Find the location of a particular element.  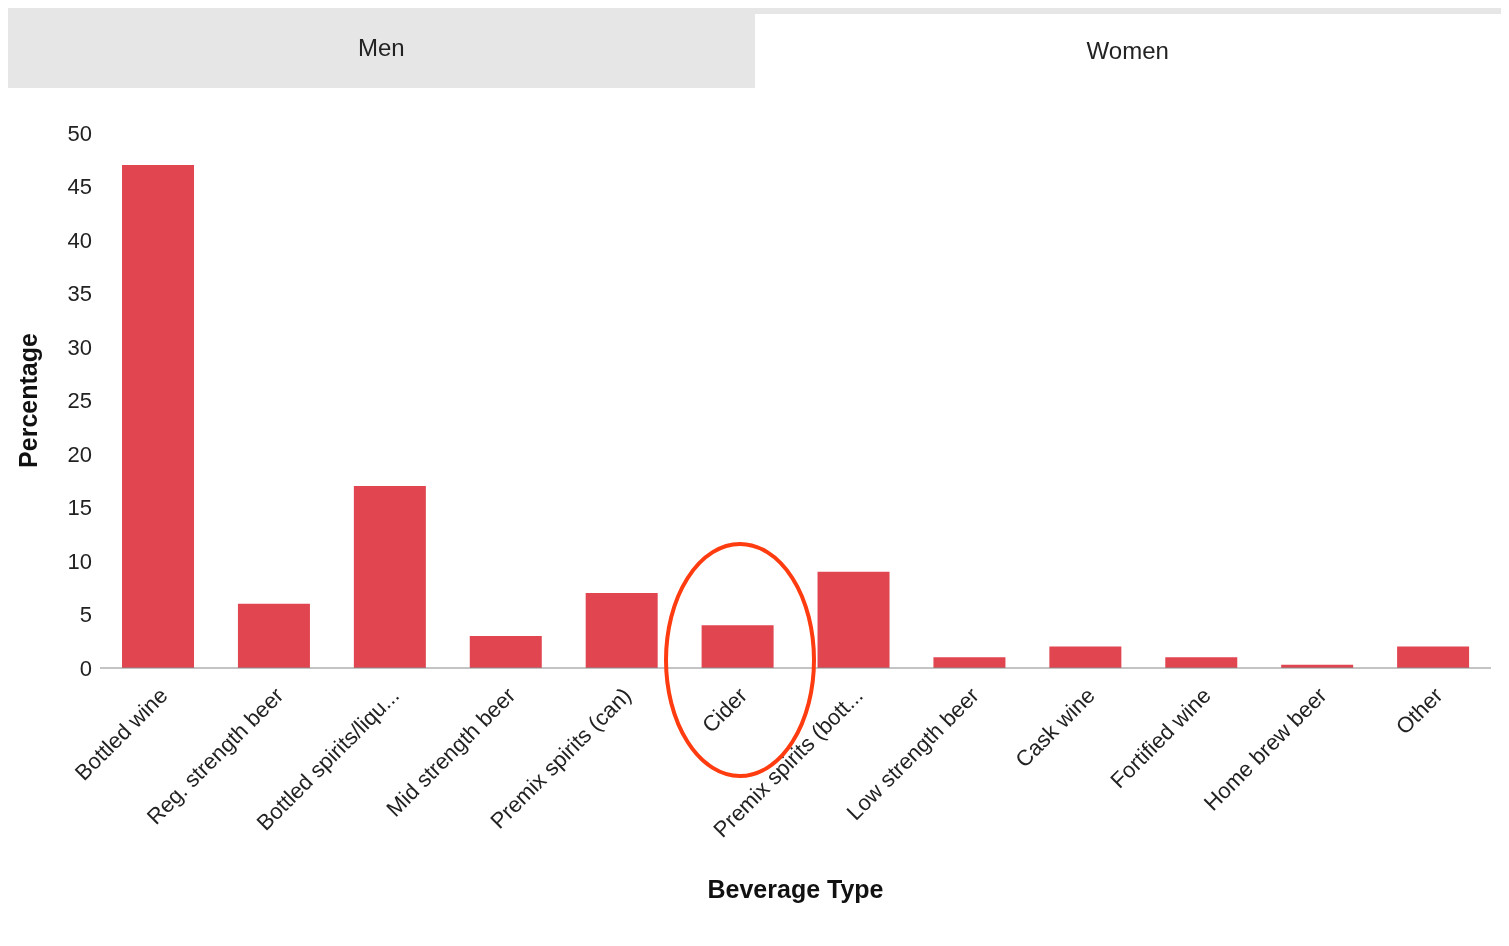

y-tick-label: 5 is located at coordinates (85, 615).